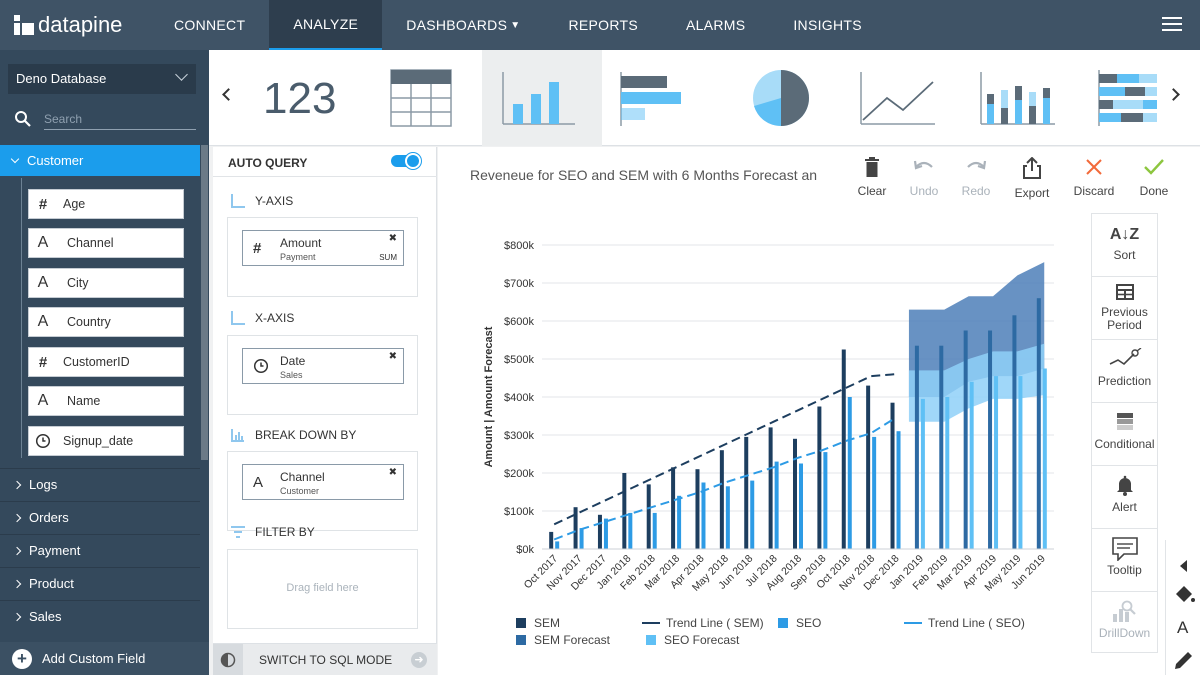 The image size is (1200, 675). I want to click on field-name: Signup_date, so click(98, 441).